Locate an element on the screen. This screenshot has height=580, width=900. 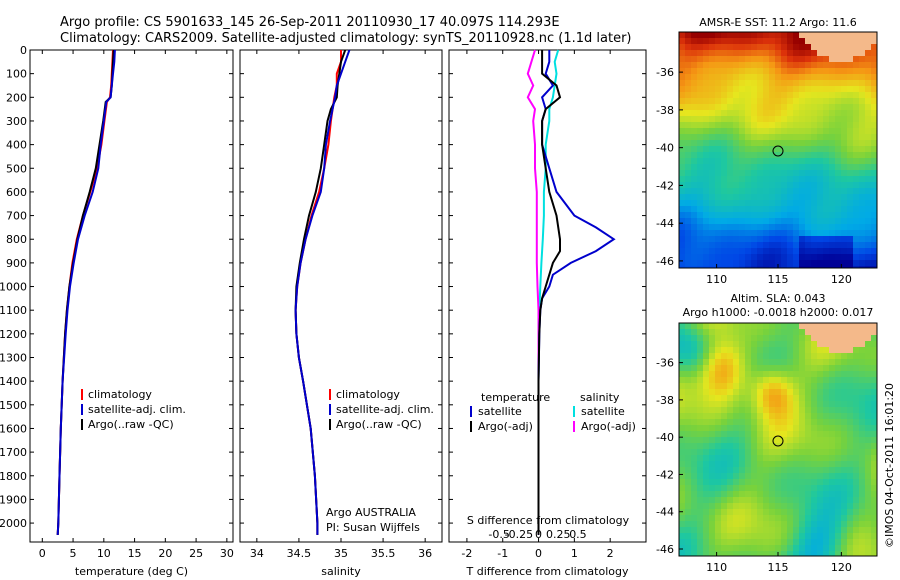
map-x-tick-label: 120 is located at coordinates (841, 279).